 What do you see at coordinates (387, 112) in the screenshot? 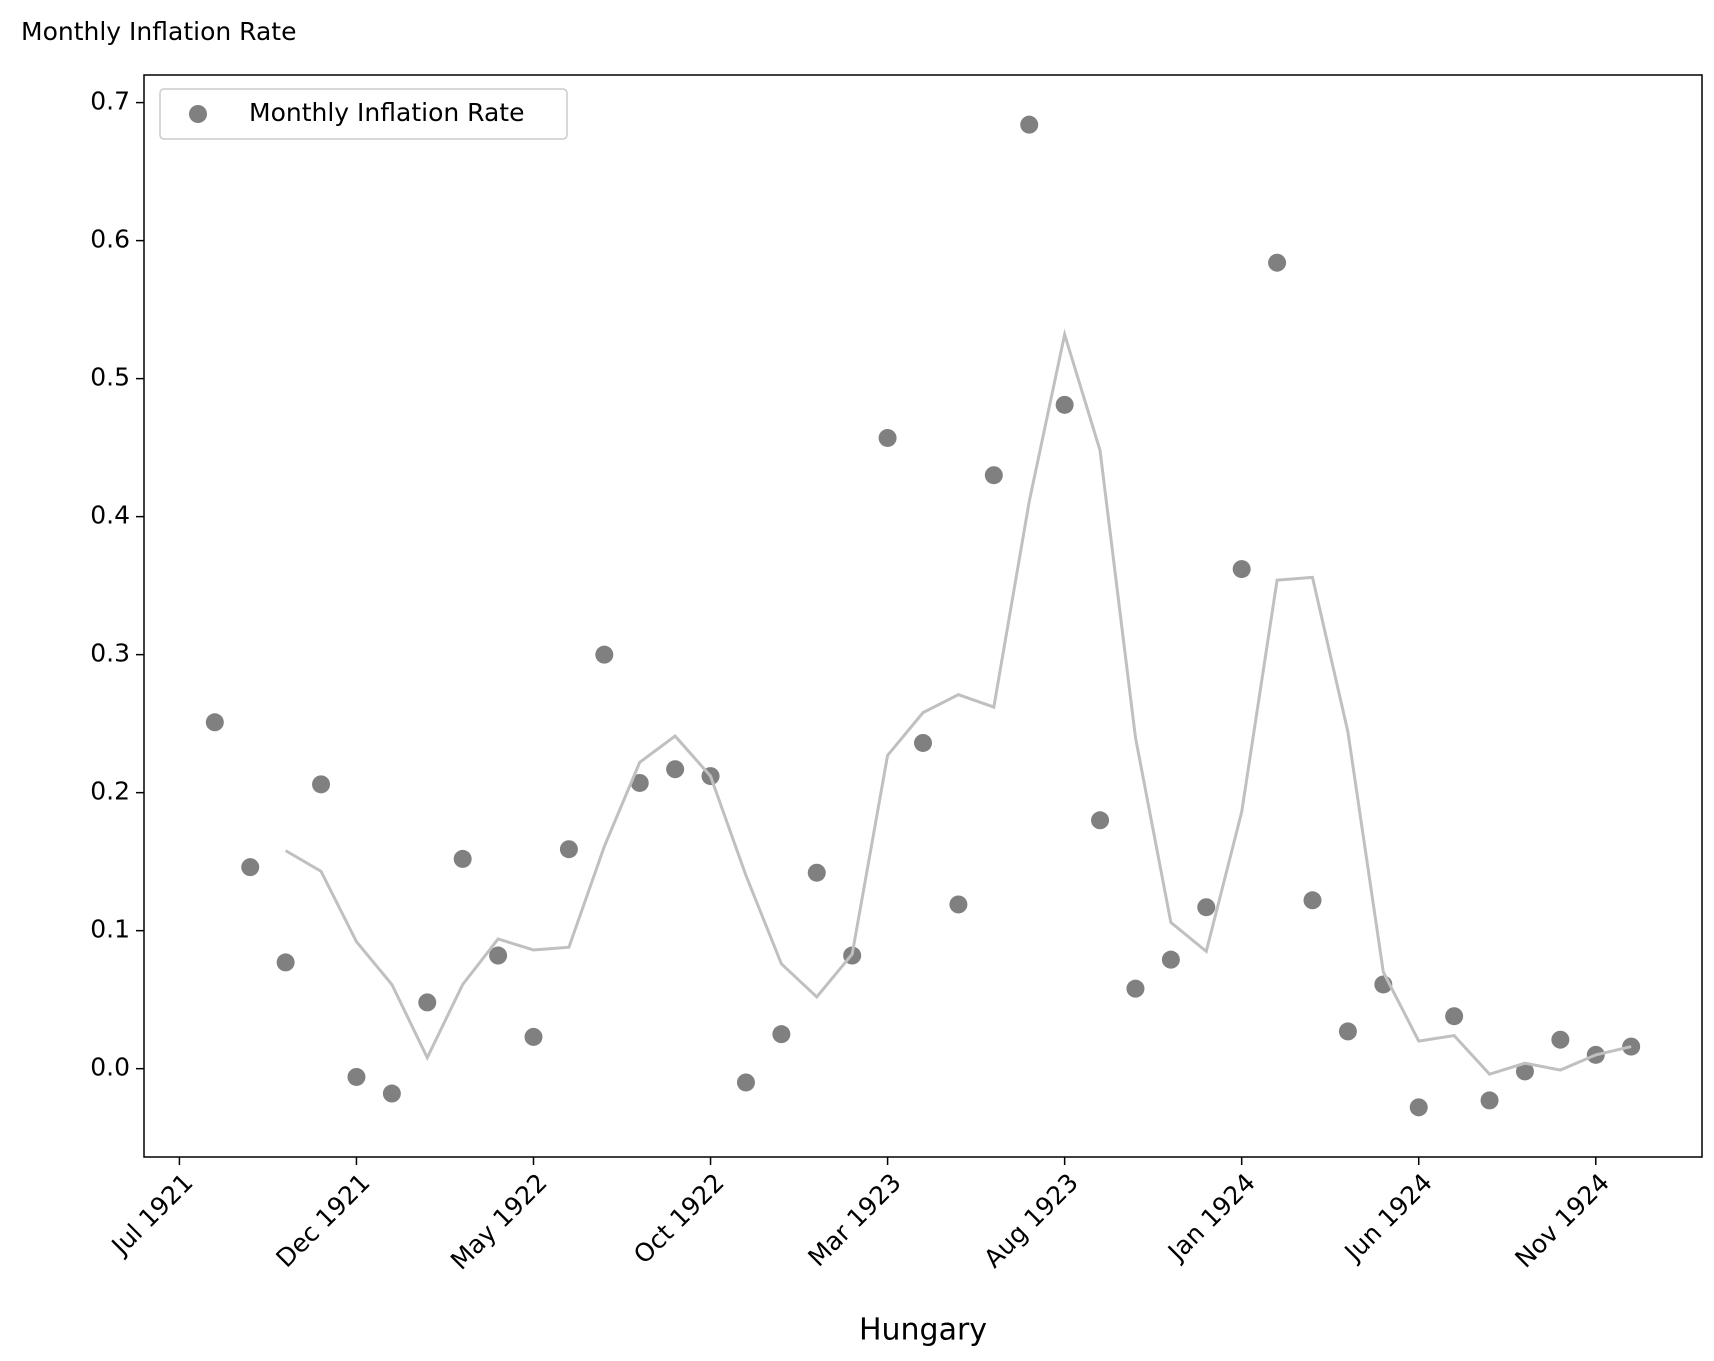
I see `legend-label: Monthly Inflation Rate` at bounding box center [387, 112].